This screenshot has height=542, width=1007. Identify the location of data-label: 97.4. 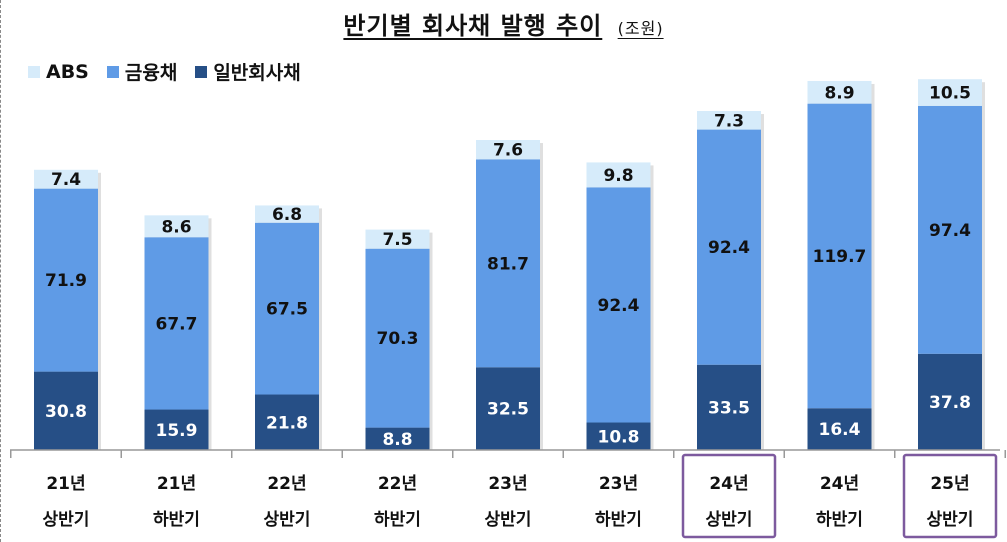
(950, 231).